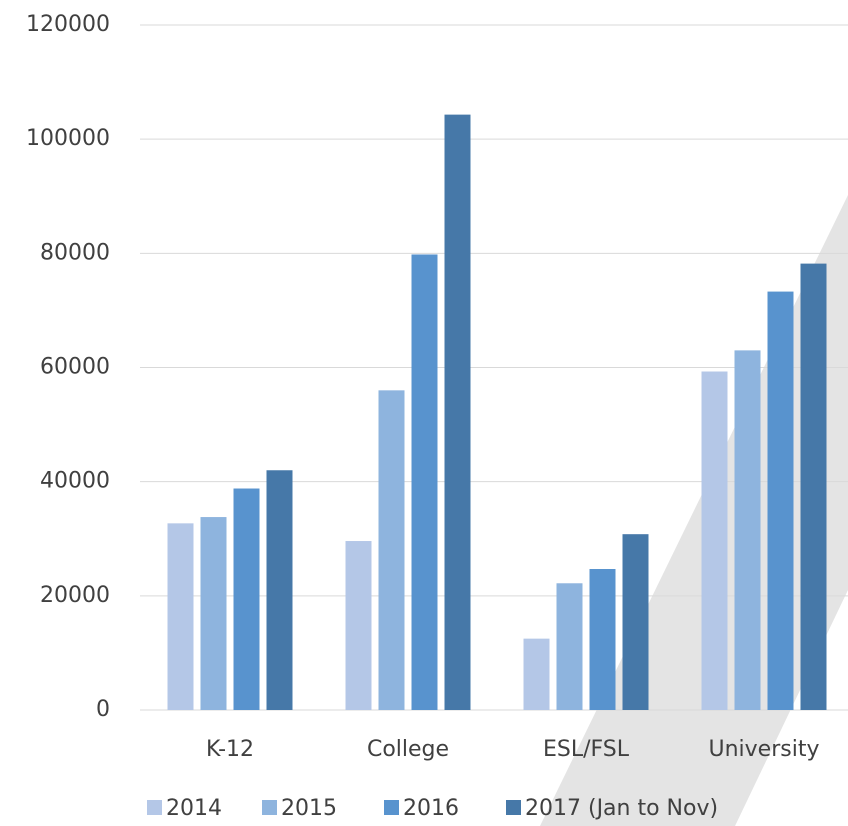  What do you see at coordinates (75, 367) in the screenshot?
I see `y-tick-label: 60000` at bounding box center [75, 367].